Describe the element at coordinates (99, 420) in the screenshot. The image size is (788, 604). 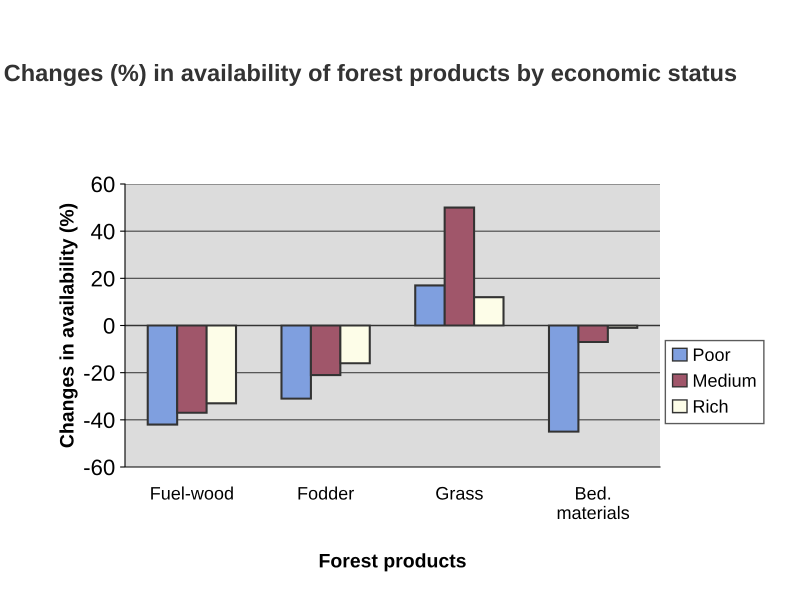
I see `y-tick-label: -40` at that location.